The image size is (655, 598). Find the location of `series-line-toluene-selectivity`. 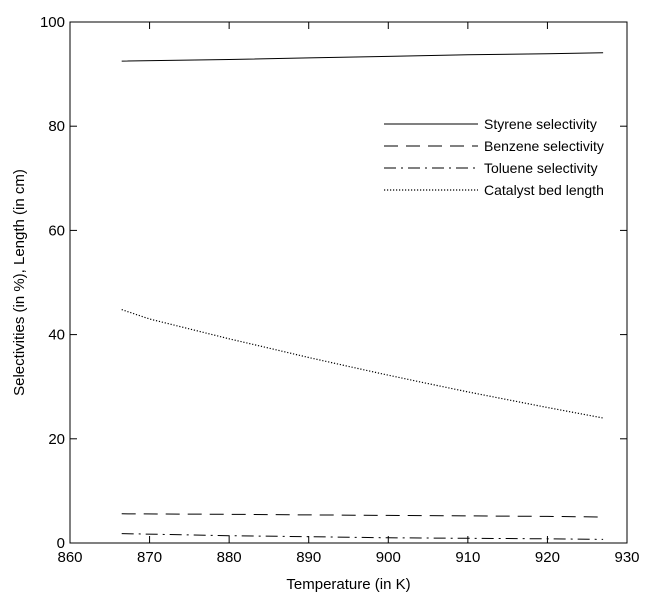

series-line-toluene-selectivity is located at coordinates (362, 536).